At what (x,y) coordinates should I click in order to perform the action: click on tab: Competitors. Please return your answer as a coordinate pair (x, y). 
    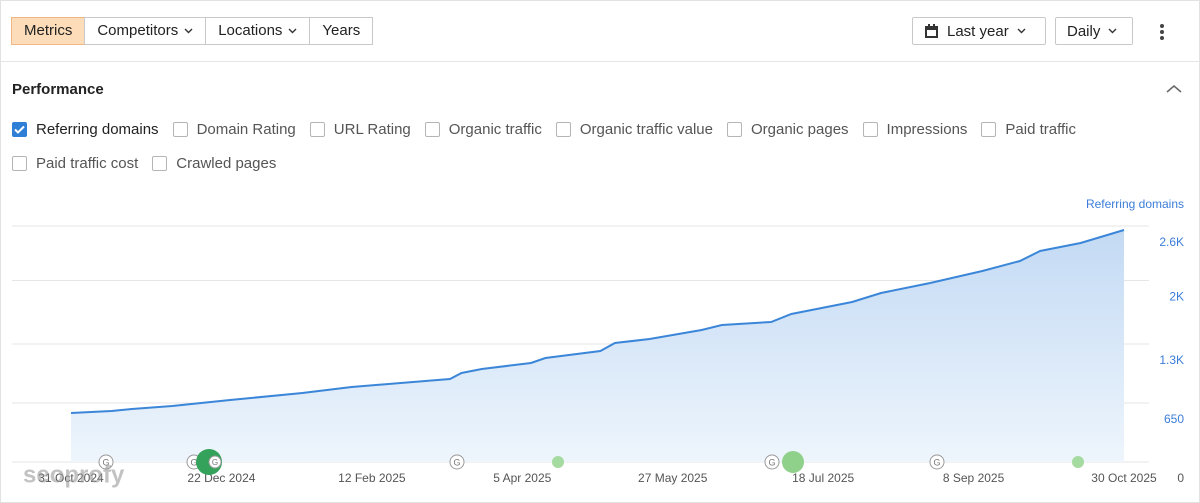
    Looking at the image, I should click on (145, 31).